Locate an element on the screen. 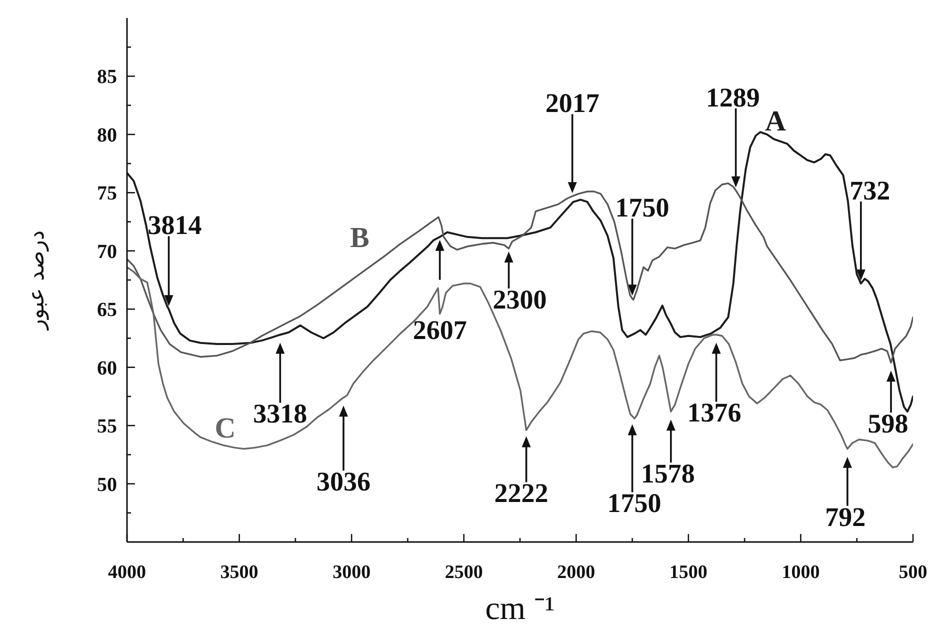 The width and height of the screenshot is (932, 627). x-tick-label: 3500 is located at coordinates (239, 572).